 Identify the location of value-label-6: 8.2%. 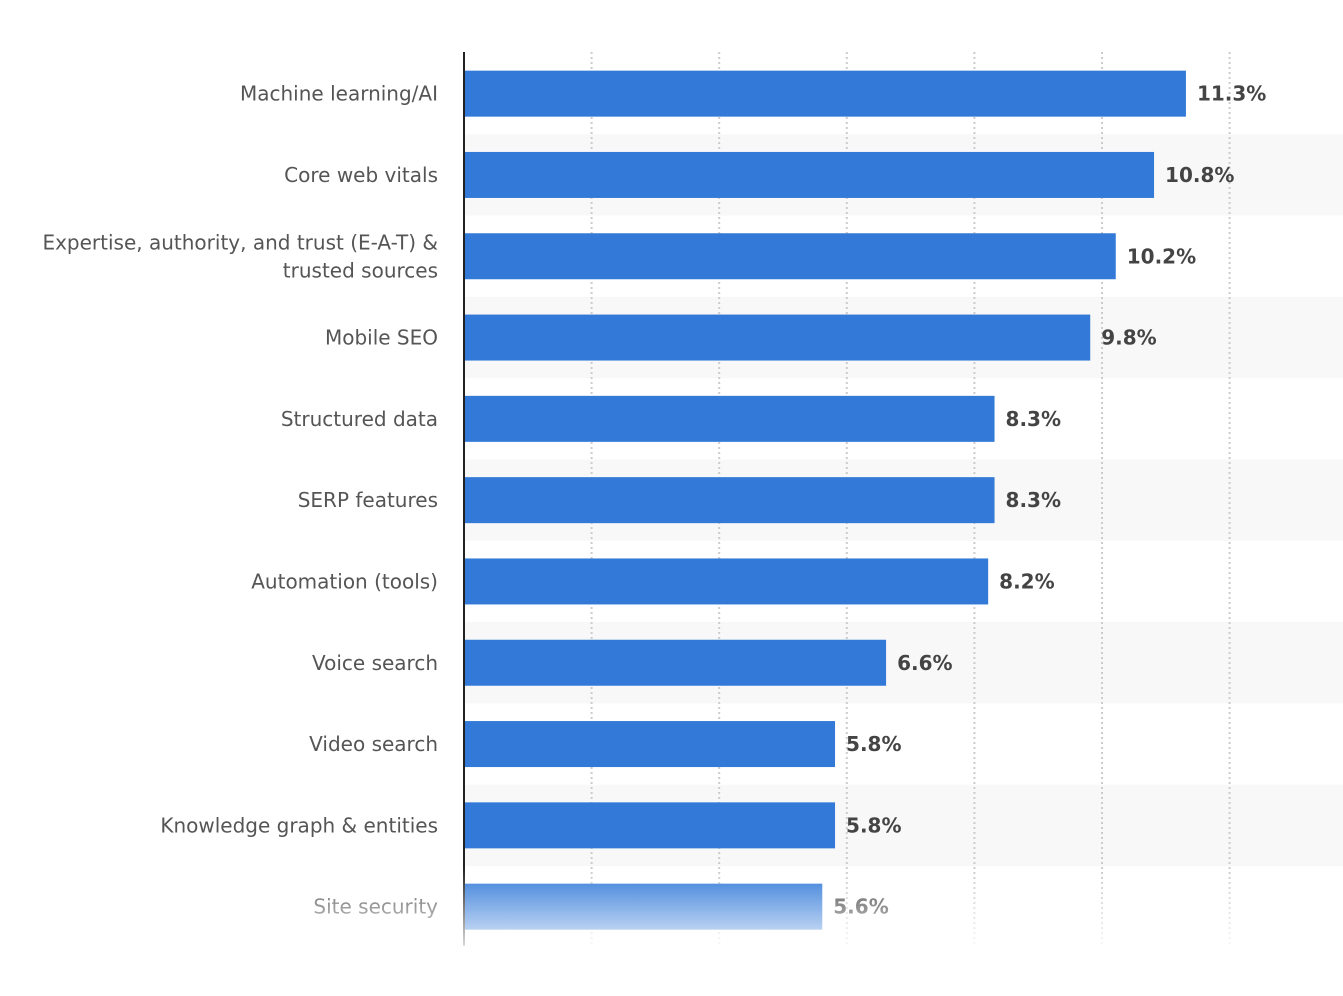
(1026, 581).